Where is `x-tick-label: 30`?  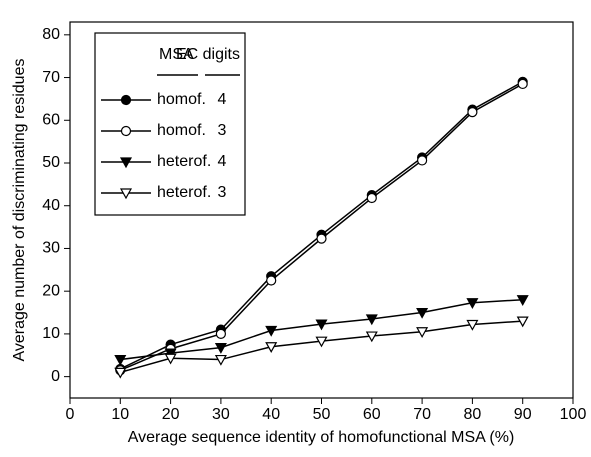 x-tick-label: 30 is located at coordinates (221, 414).